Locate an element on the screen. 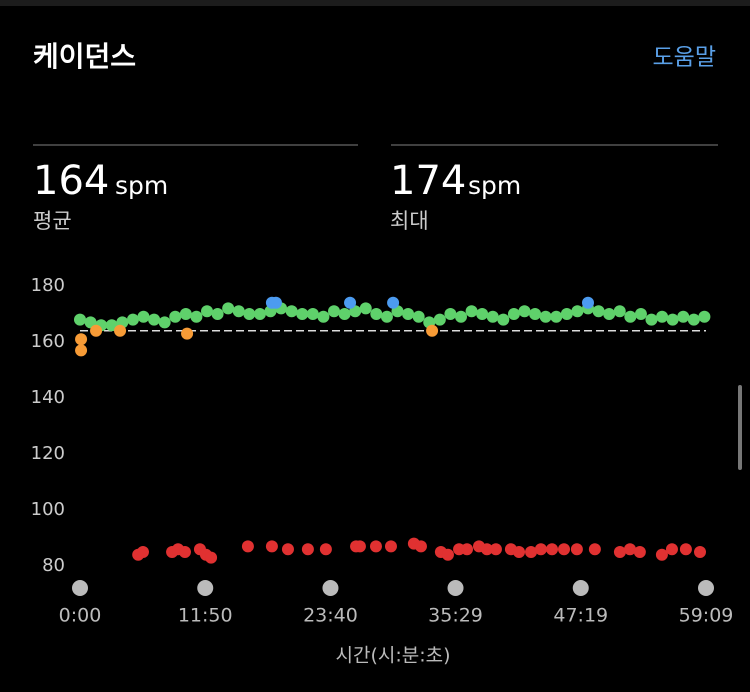 The image size is (750, 692). x-tick-label: 11:50 is located at coordinates (205, 616).